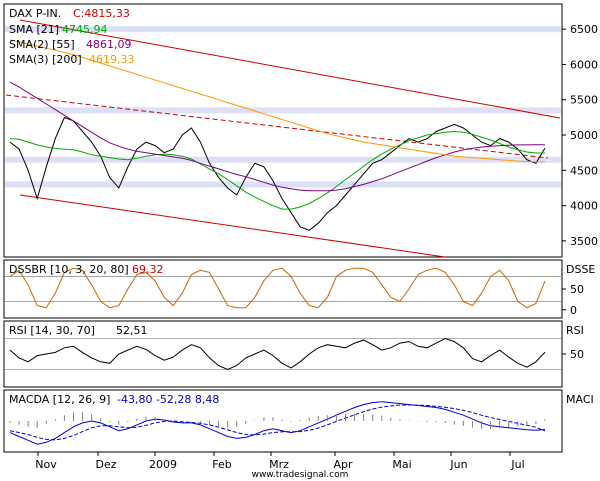 The height and width of the screenshot is (481, 600). I want to click on ytick-label: 3500, so click(584, 241).